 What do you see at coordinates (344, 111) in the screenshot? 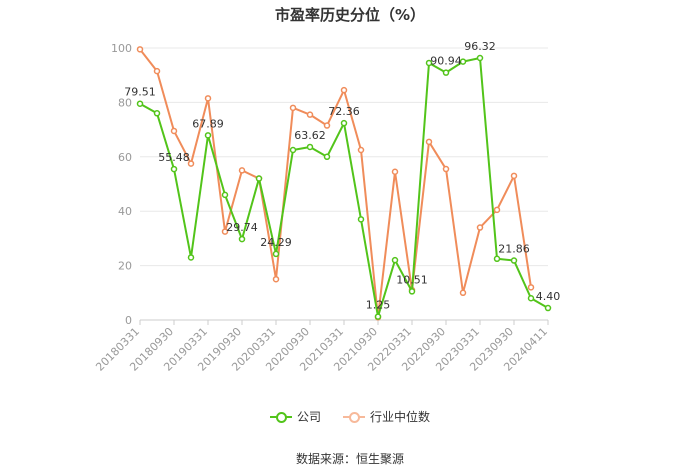
I see `data-label-company: 72.36` at bounding box center [344, 111].